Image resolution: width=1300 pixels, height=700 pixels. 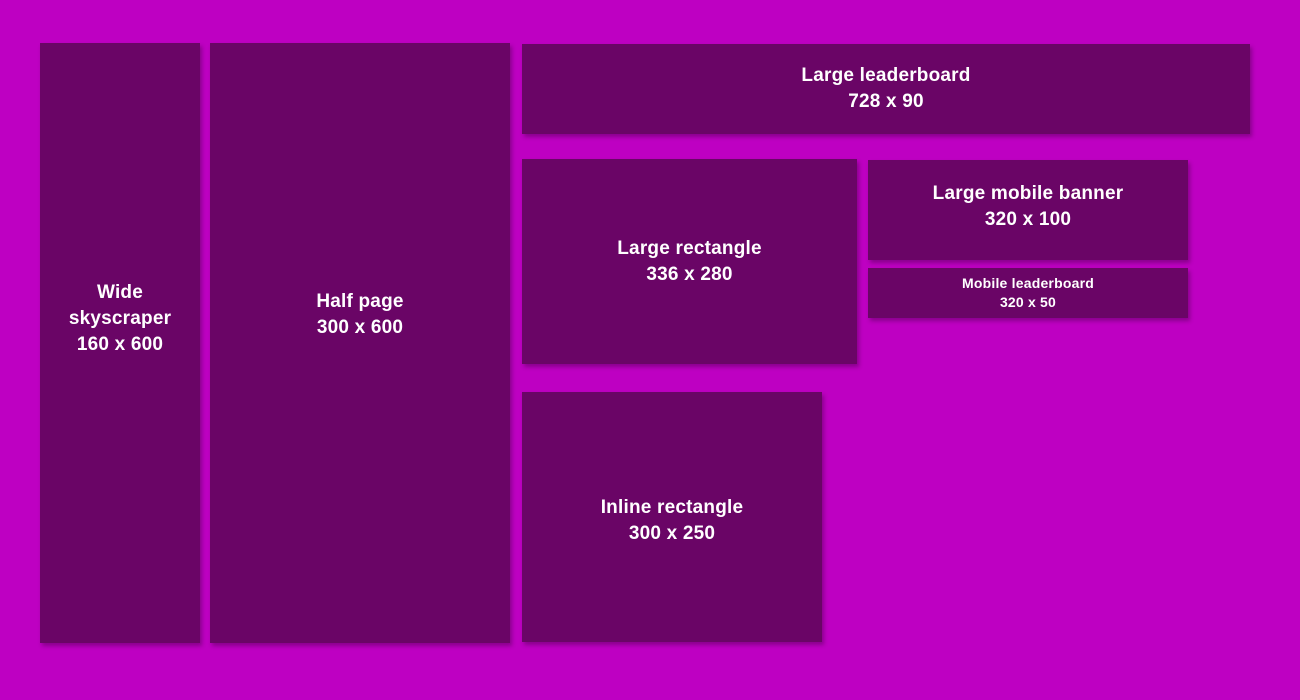 I want to click on ad-name: Large rectangle, so click(x=689, y=248).